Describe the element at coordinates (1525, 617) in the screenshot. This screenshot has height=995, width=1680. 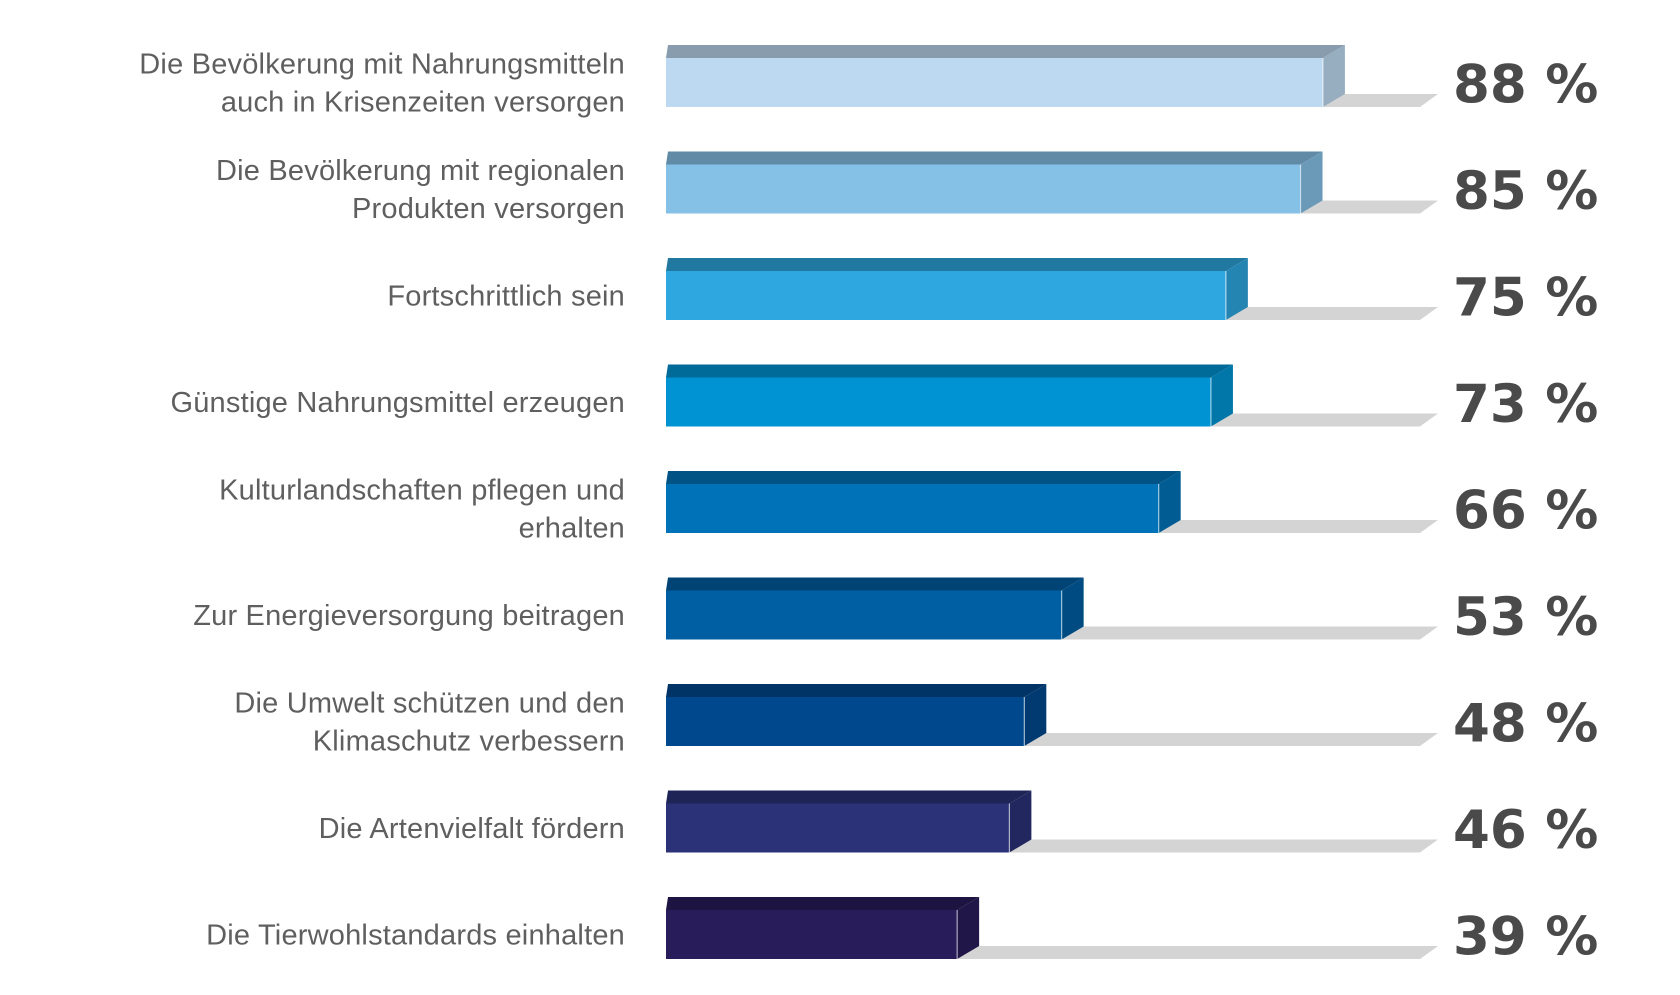
I see `value-label: 53 %` at that location.